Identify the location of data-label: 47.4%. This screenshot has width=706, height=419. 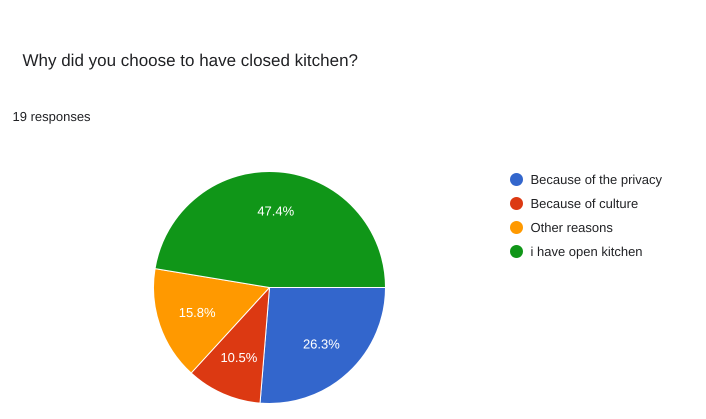
(276, 211).